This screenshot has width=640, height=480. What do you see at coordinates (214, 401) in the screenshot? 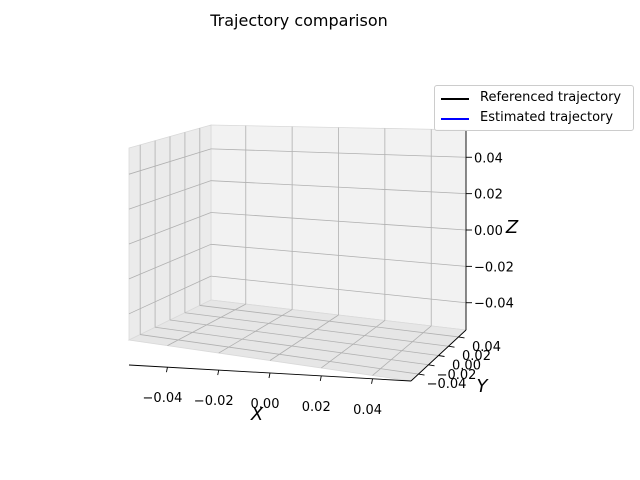
I see `x-tick-label: −0.02` at bounding box center [214, 401].